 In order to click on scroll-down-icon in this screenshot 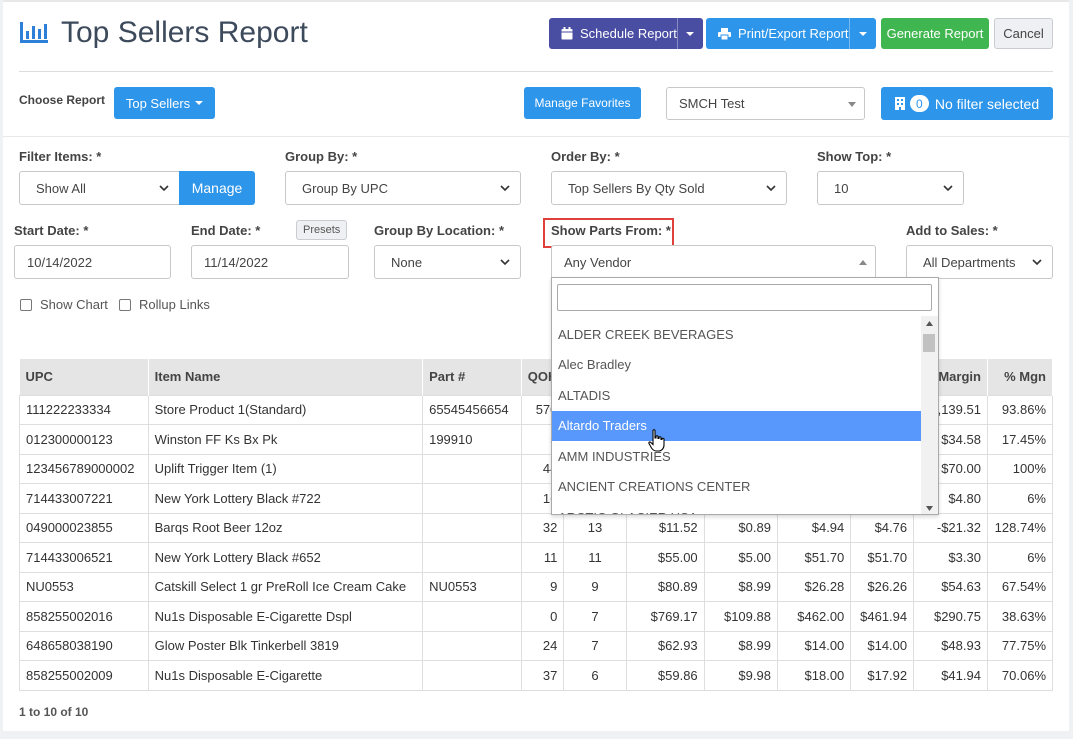, I will do `click(929, 508)`.